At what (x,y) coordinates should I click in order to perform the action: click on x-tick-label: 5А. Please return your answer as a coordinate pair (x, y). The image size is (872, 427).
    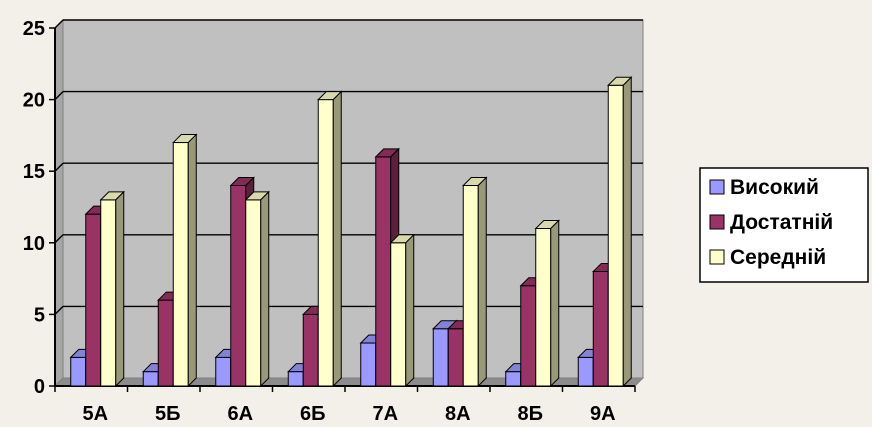
    Looking at the image, I should click on (95, 414).